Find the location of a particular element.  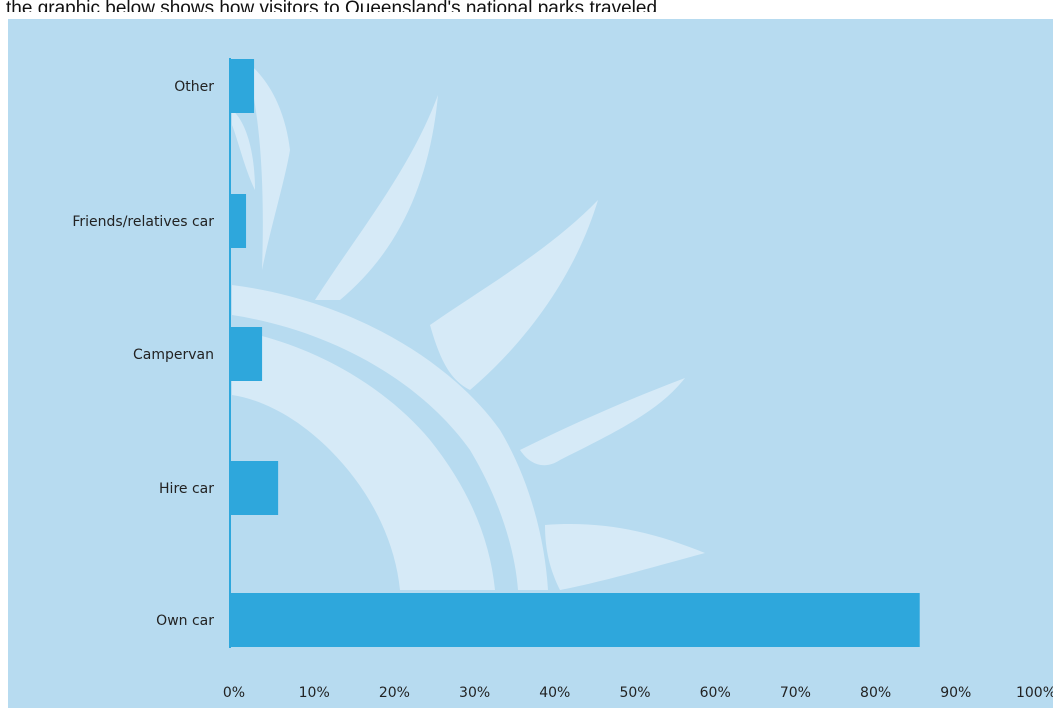

x-tick-label: 10% is located at coordinates (314, 693).